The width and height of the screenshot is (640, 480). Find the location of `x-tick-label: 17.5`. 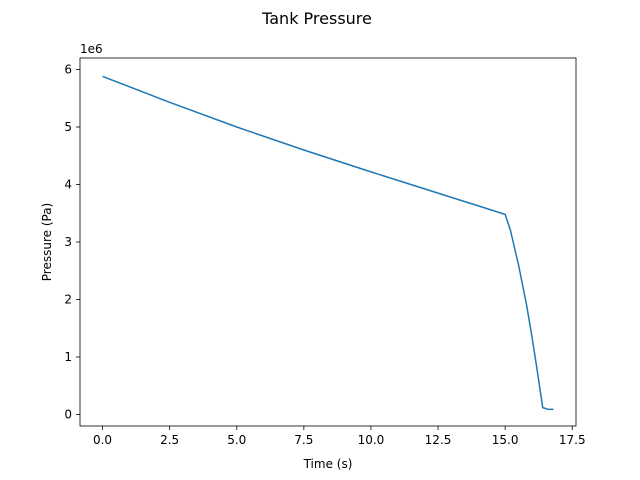

x-tick-label: 17.5 is located at coordinates (572, 440).